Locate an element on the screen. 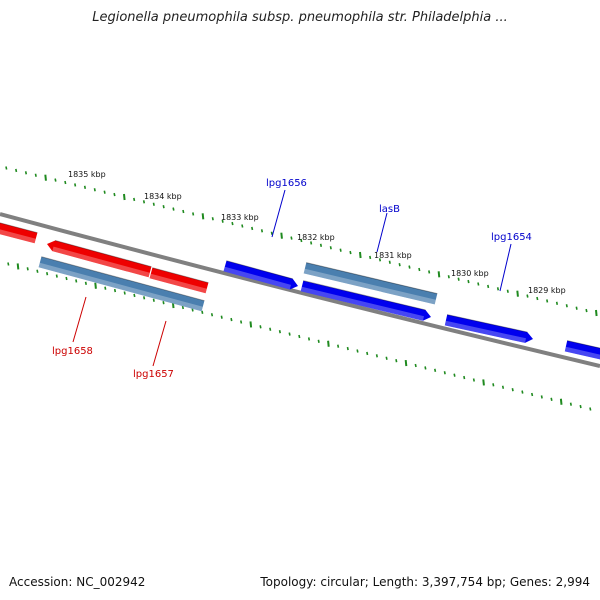  pointer-lpg1654 is located at coordinates (505, 267).